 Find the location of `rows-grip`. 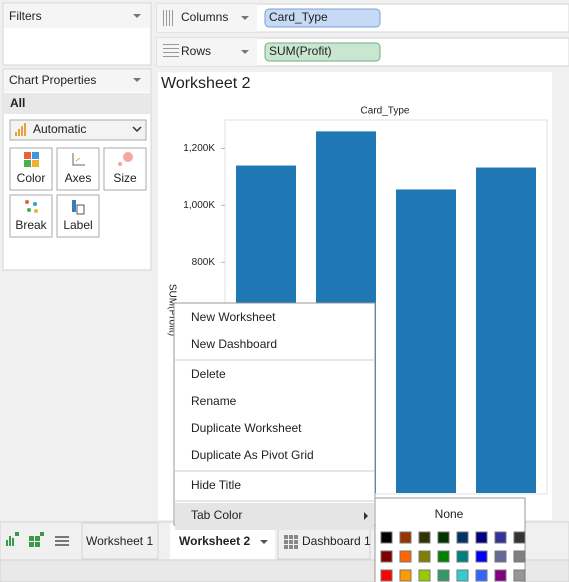

rows-grip is located at coordinates (171, 50).